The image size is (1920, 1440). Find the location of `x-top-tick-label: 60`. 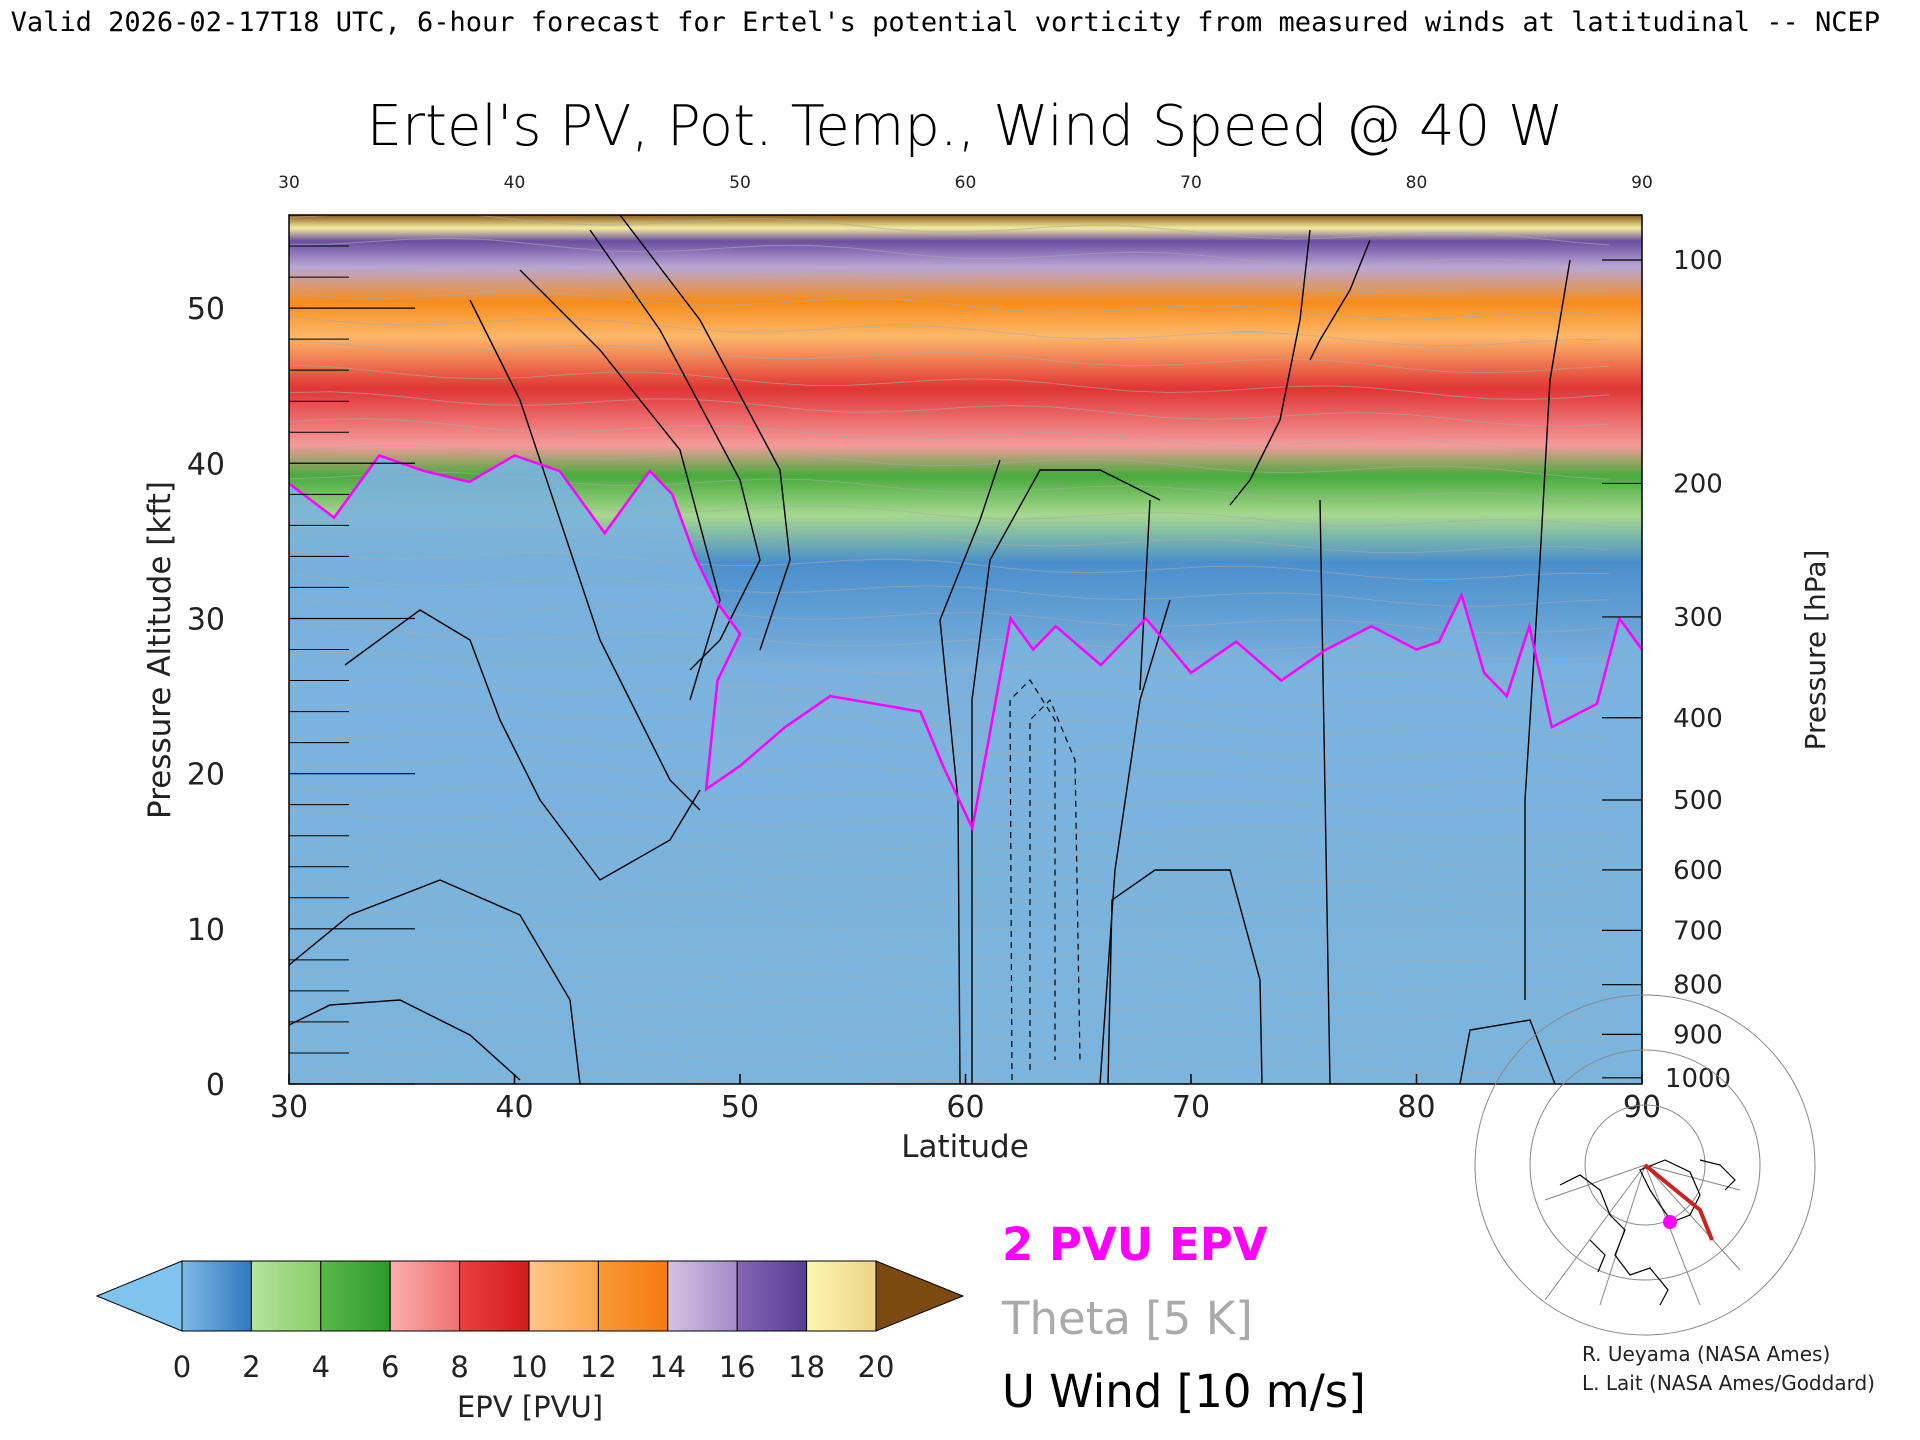

x-top-tick-label: 60 is located at coordinates (966, 183).